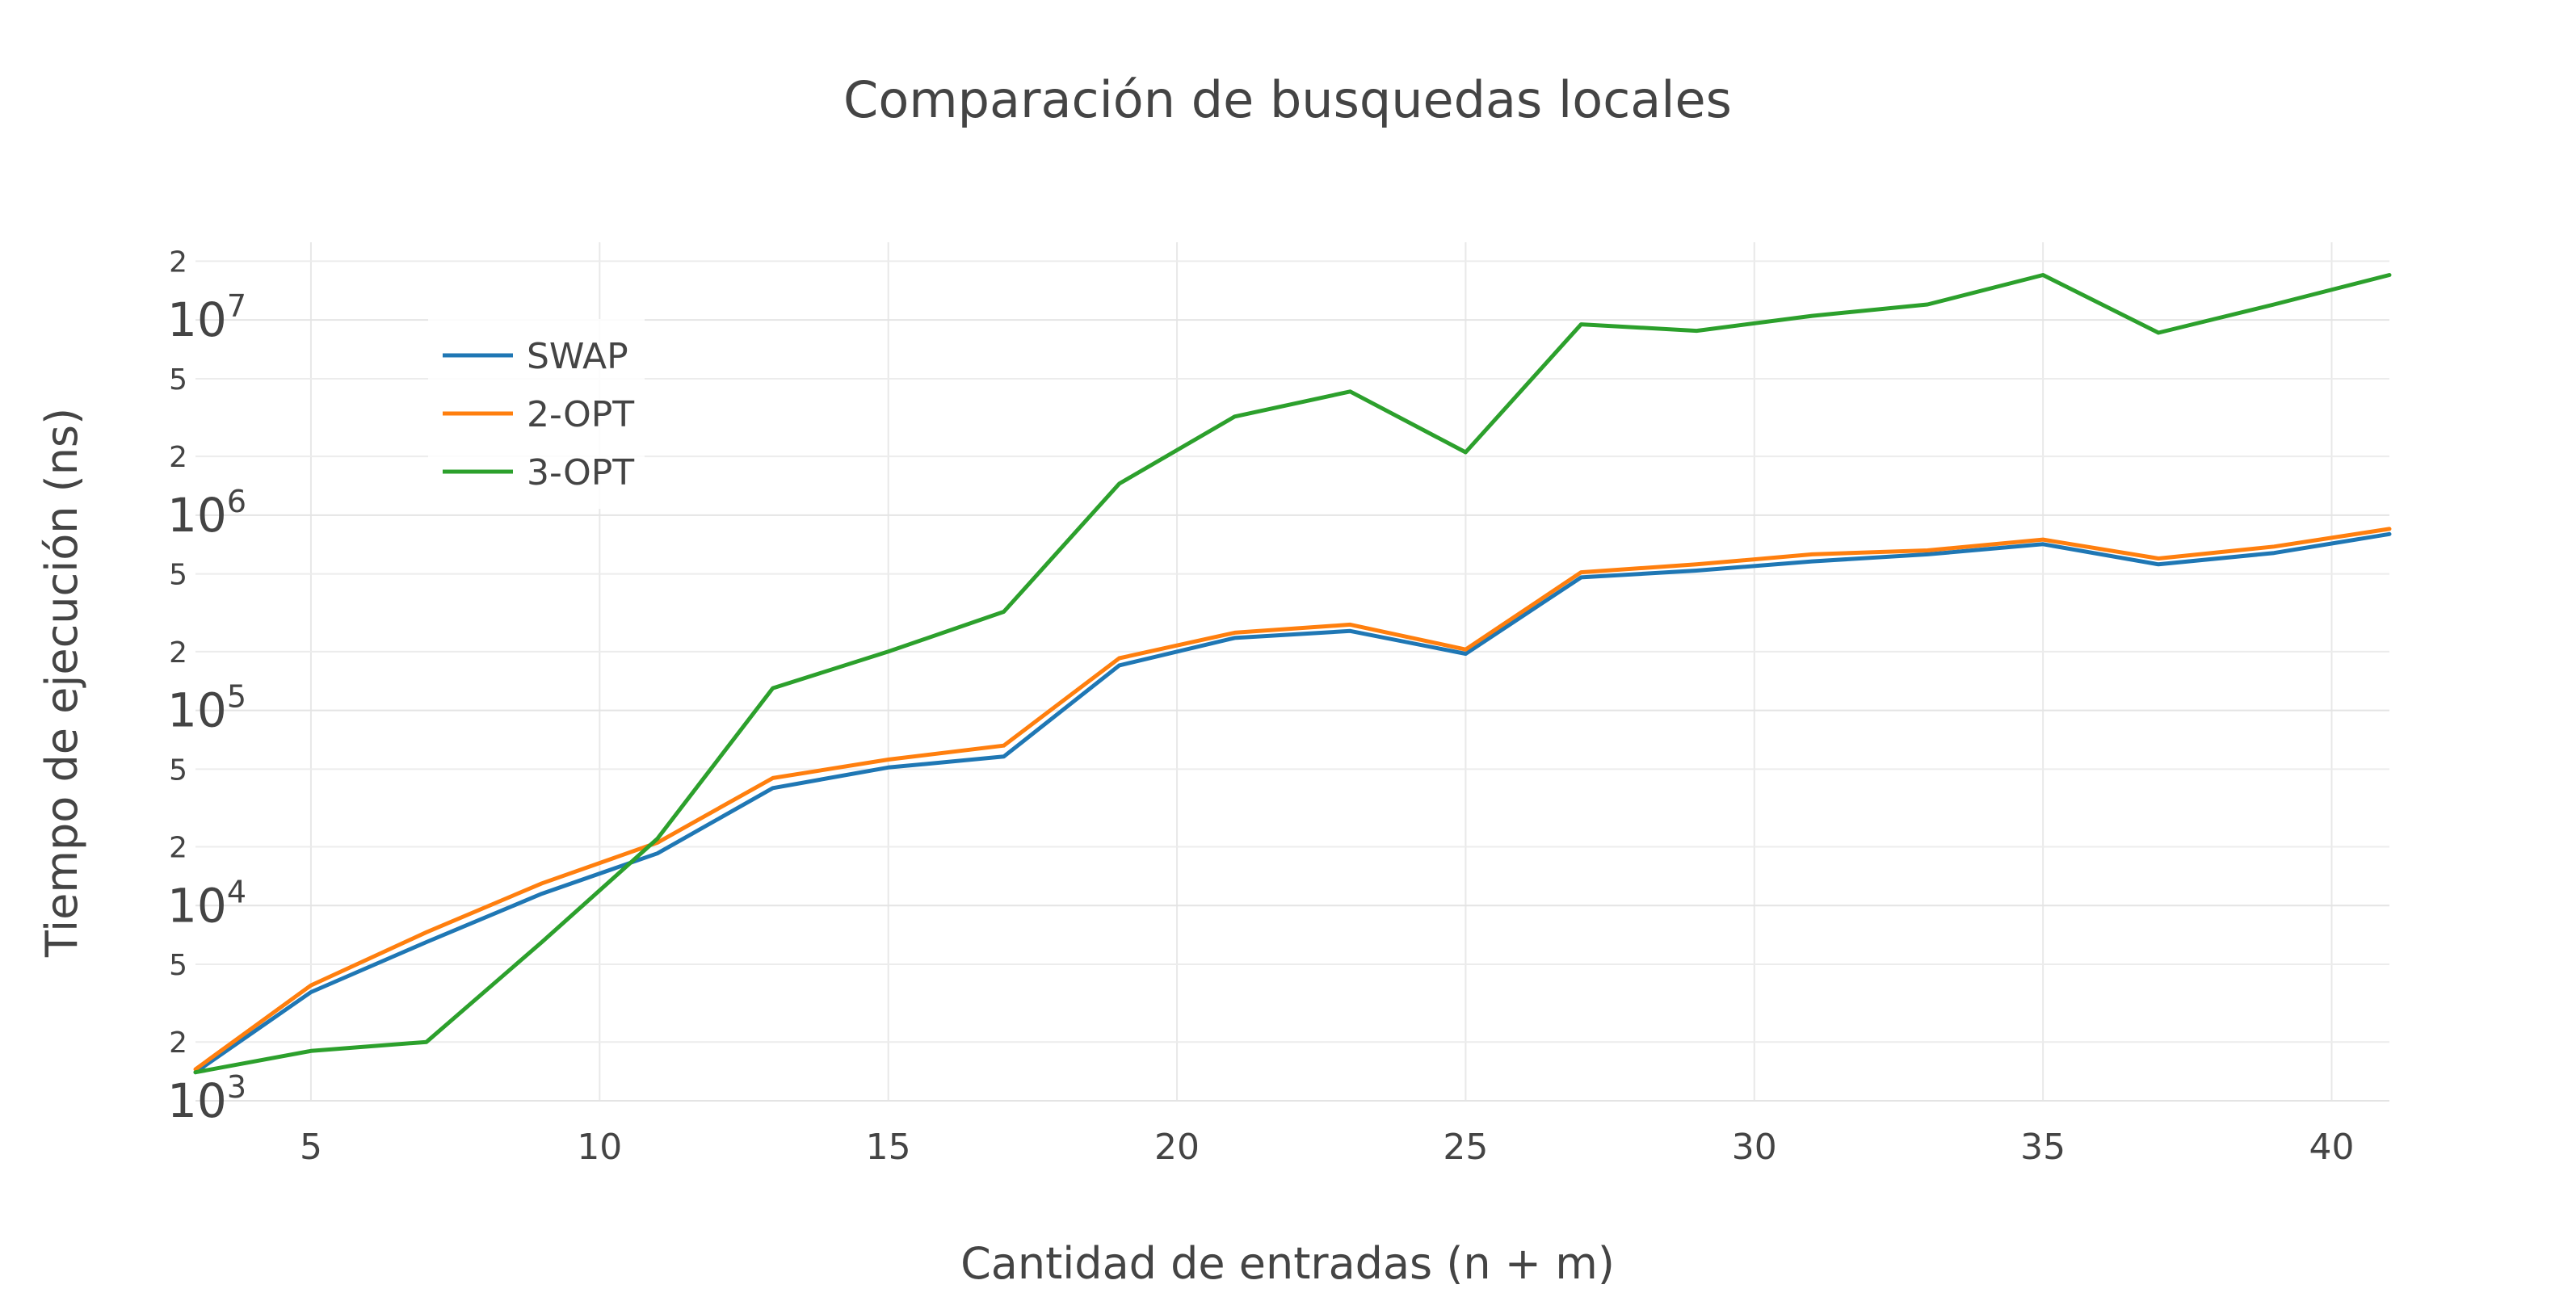  What do you see at coordinates (1754, 1147) in the screenshot?
I see `x-tick-label: 30` at bounding box center [1754, 1147].